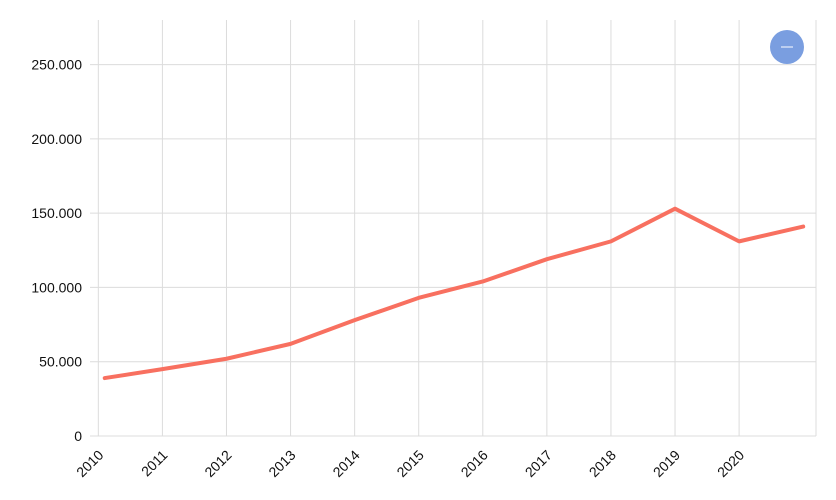 The height and width of the screenshot is (500, 836). Describe the element at coordinates (56, 250) in the screenshot. I see `y-axis: 0 50.000 100.000 150.000 200.000 250.000` at that location.